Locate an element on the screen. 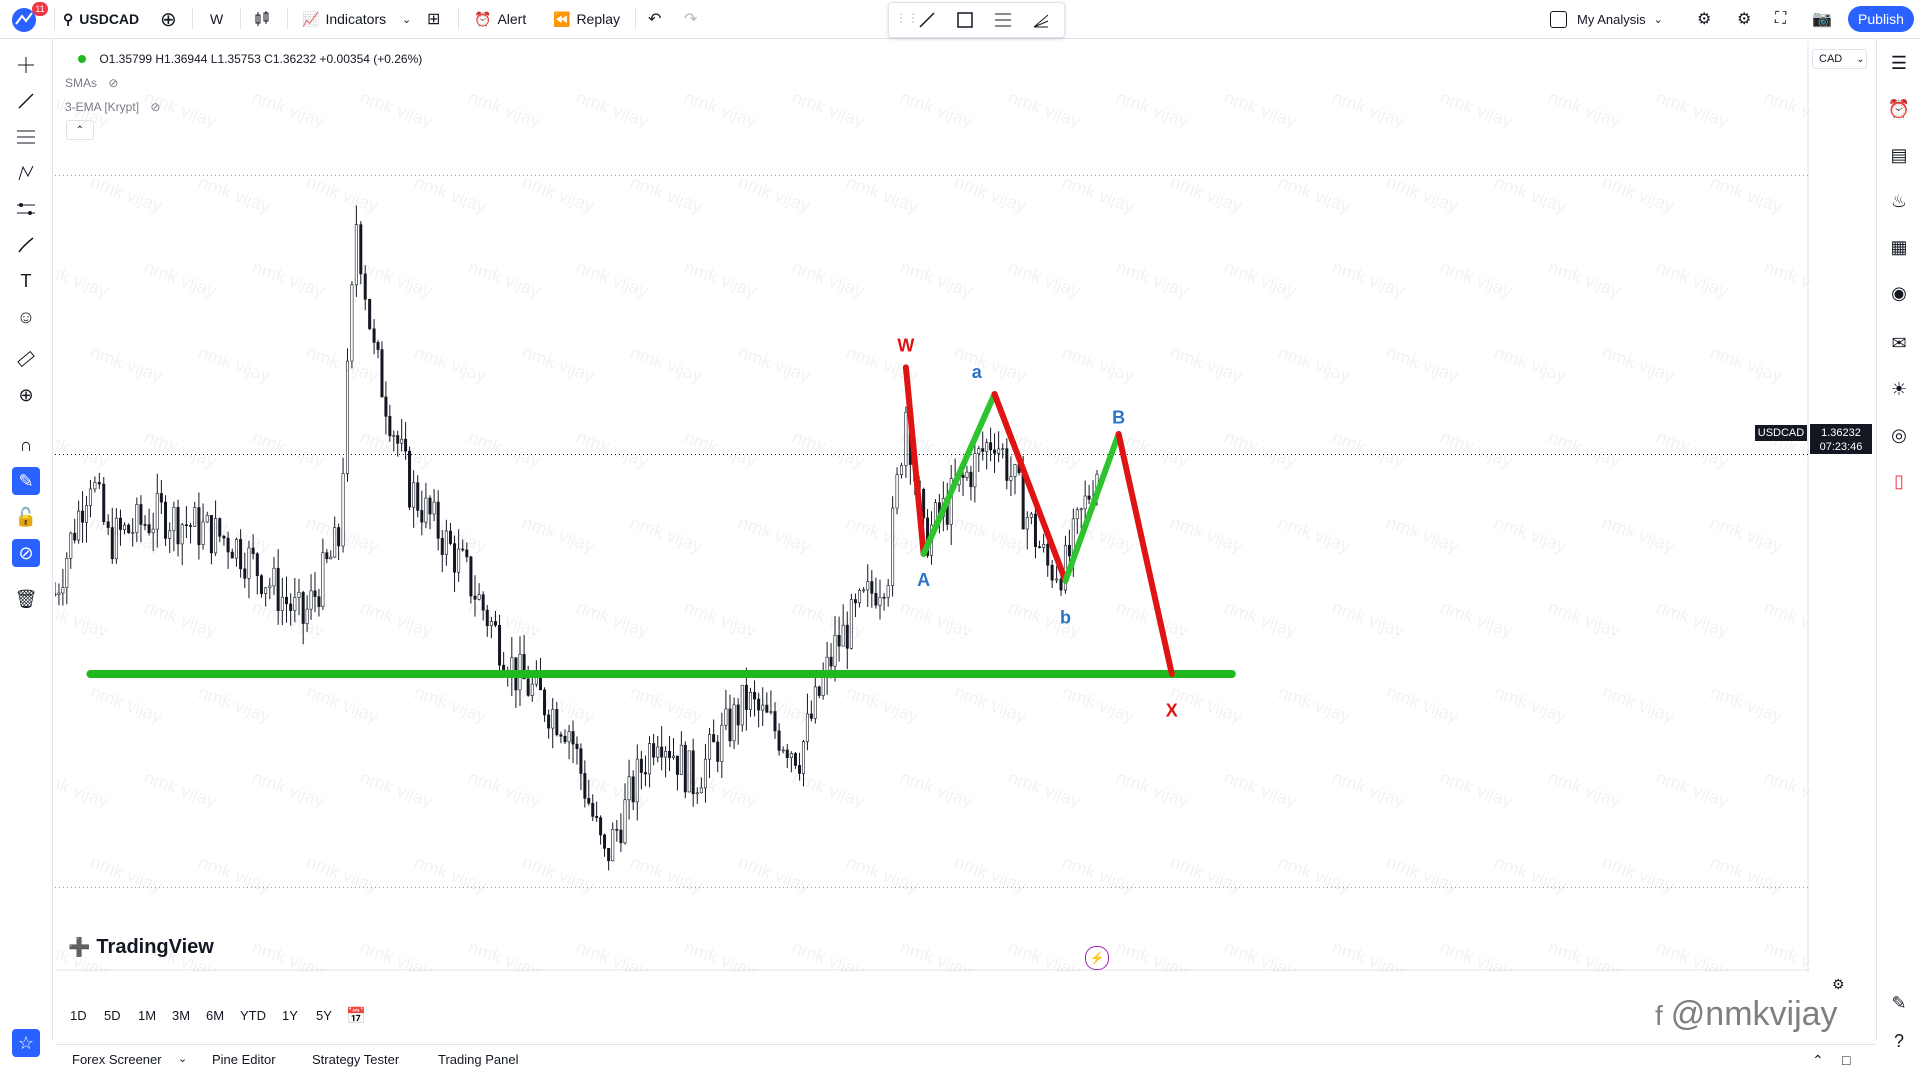 The image size is (1920, 1081). pitchfork-icon is located at coordinates (1041, 20).